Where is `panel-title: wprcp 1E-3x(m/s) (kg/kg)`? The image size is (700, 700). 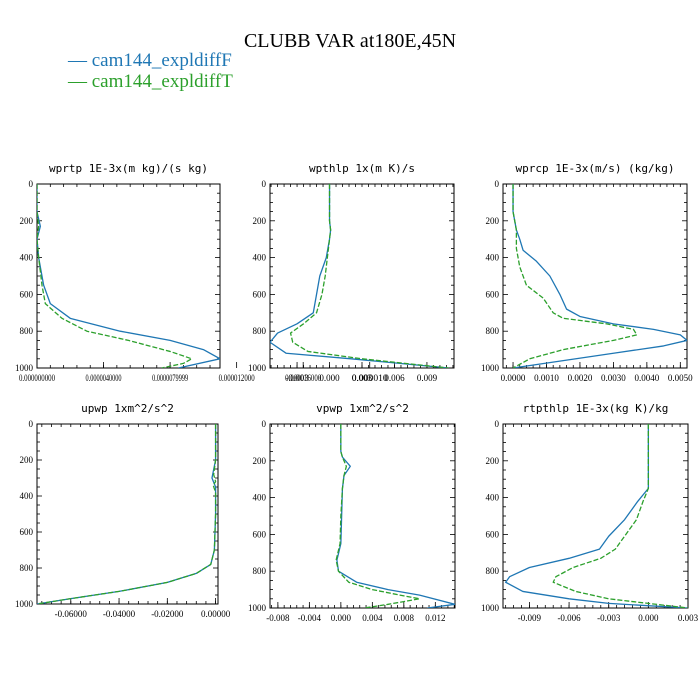
panel-title: wprcp 1E-3x(m/s) (kg/kg) is located at coordinates (595, 168).